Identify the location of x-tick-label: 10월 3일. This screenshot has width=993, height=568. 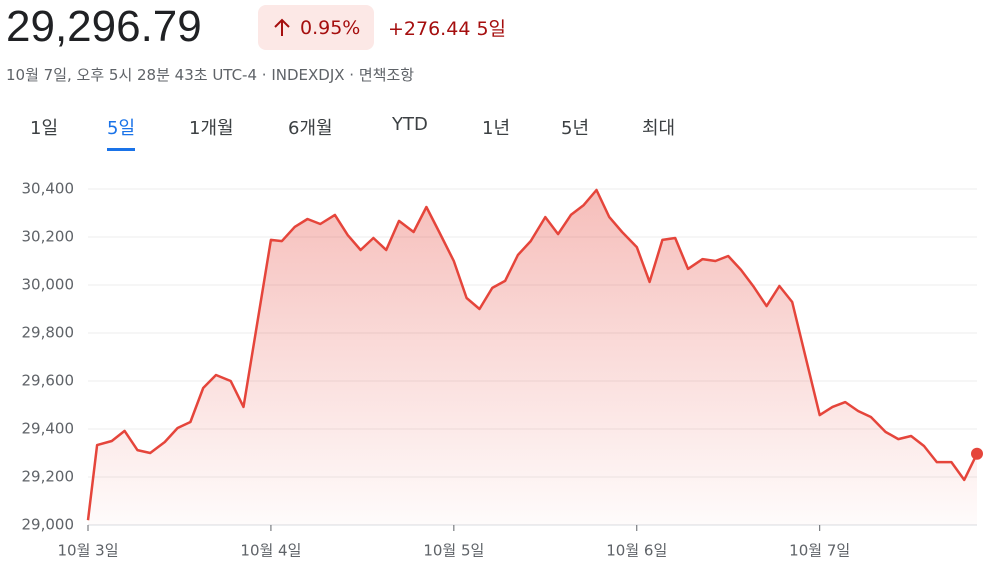
(88, 551).